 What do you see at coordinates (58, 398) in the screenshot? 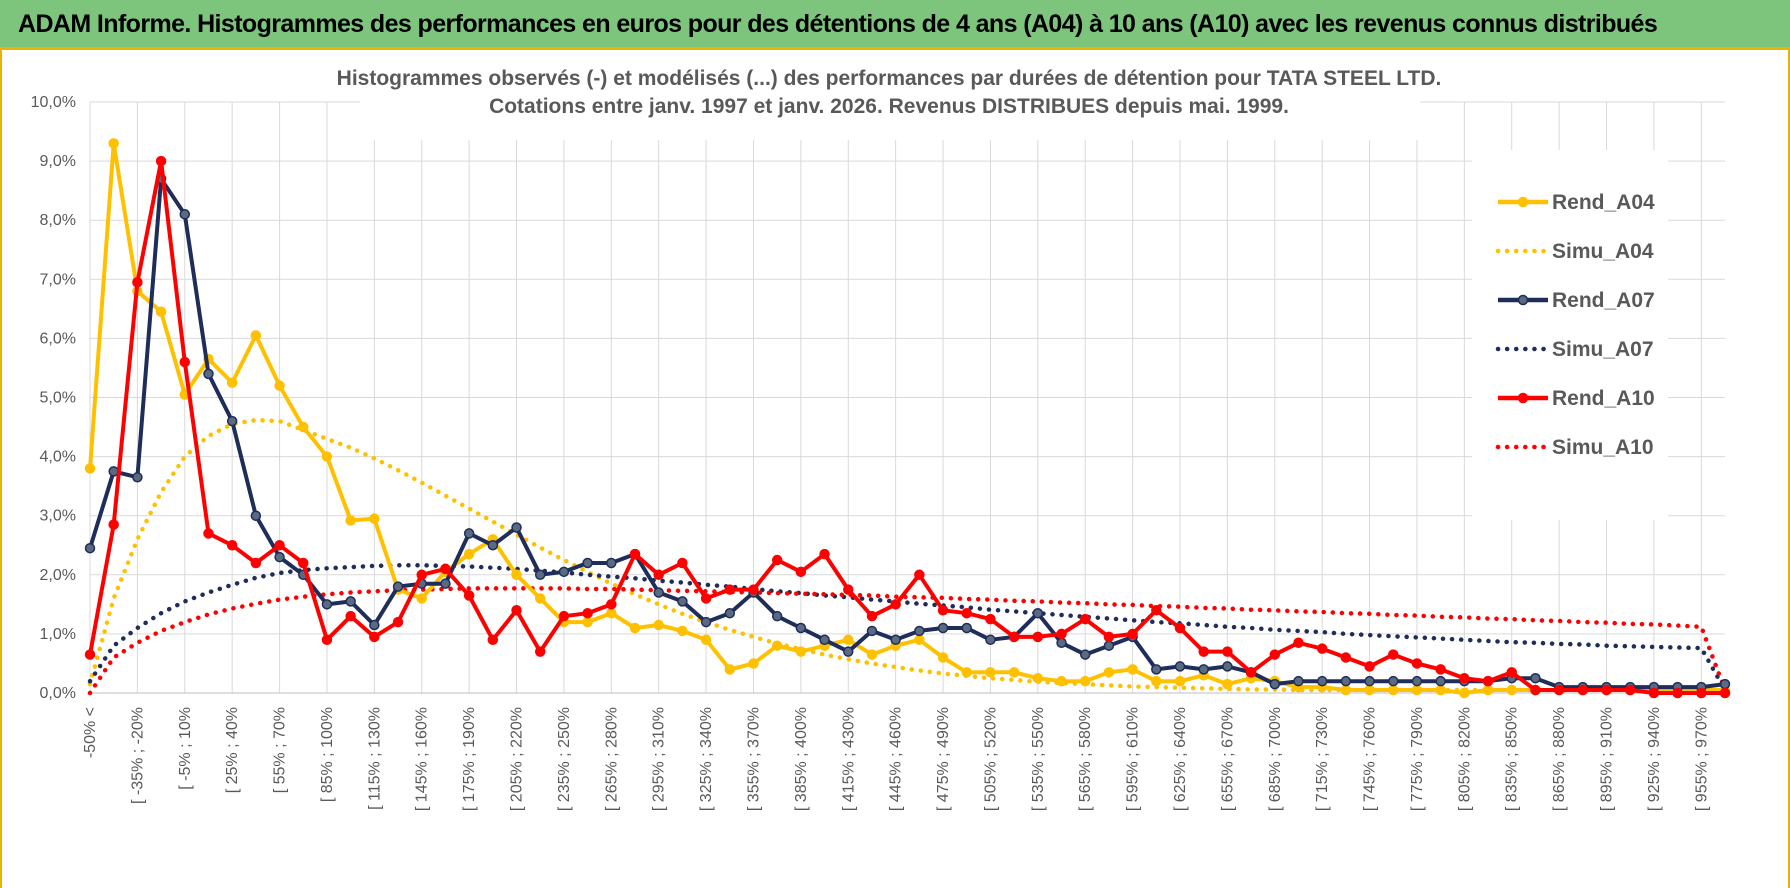
I see `y-tick-label: 5,0%` at bounding box center [58, 398].